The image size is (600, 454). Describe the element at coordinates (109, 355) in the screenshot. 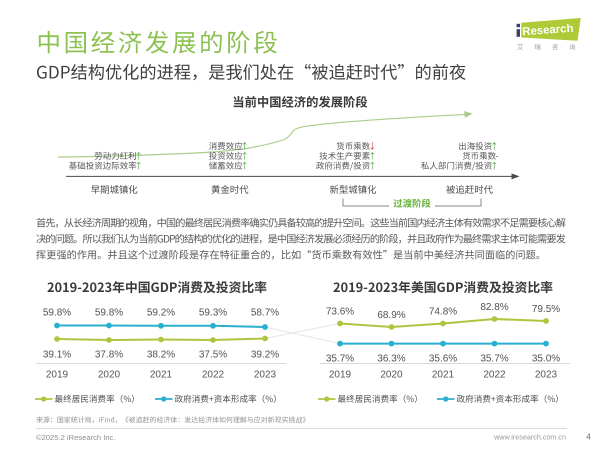

I see `svg-text: 37.8%` at that location.